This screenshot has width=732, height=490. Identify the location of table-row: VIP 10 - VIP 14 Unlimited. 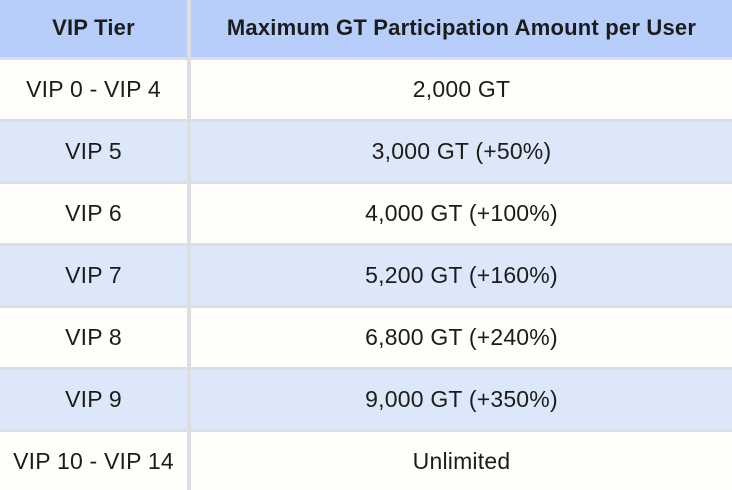
(366, 459).